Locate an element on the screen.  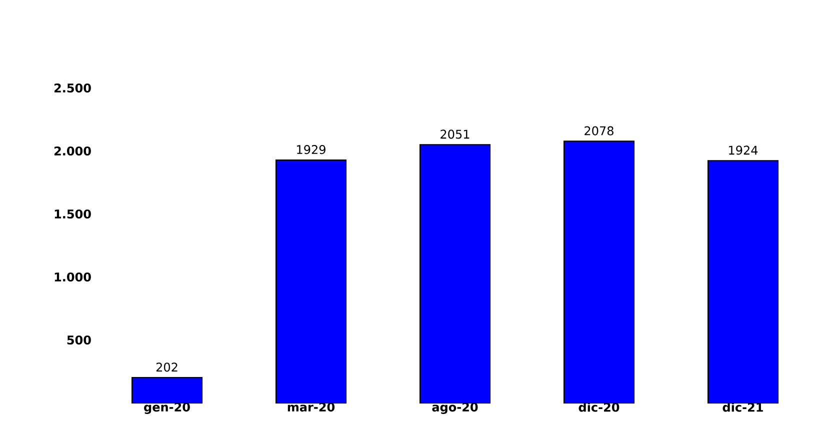
y-tick-label: 2.000 is located at coordinates (72, 151).